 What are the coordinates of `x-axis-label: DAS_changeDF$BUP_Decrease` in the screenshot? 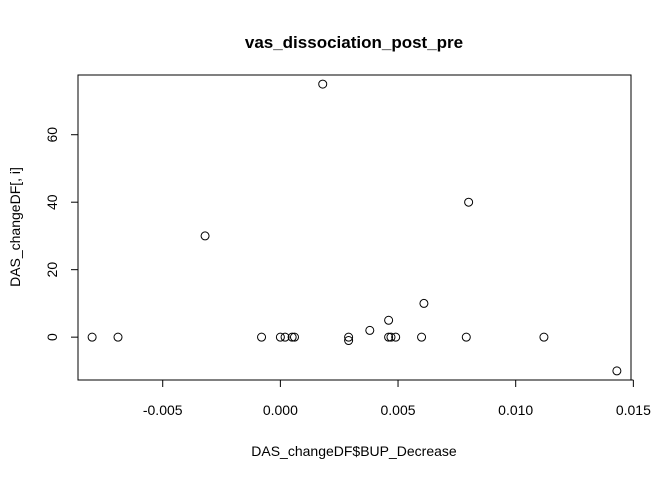 It's located at (354, 451).